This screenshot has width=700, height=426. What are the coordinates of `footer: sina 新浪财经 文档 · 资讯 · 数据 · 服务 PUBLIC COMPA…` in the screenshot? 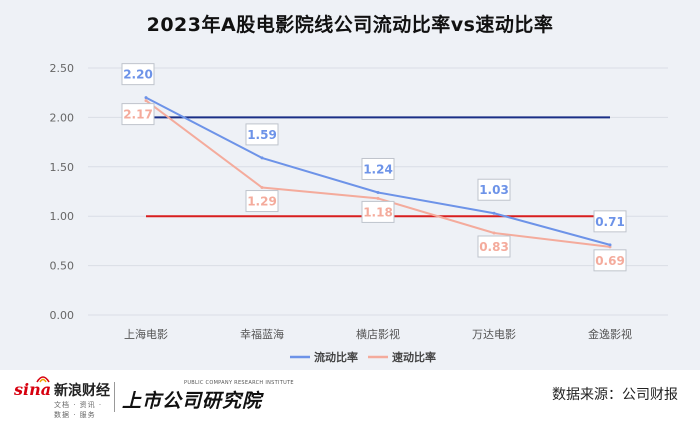 It's located at (350, 398).